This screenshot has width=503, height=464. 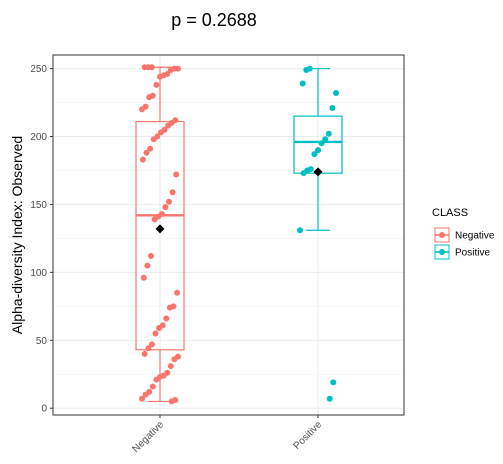 I want to click on mean-layer, so click(x=239, y=200).